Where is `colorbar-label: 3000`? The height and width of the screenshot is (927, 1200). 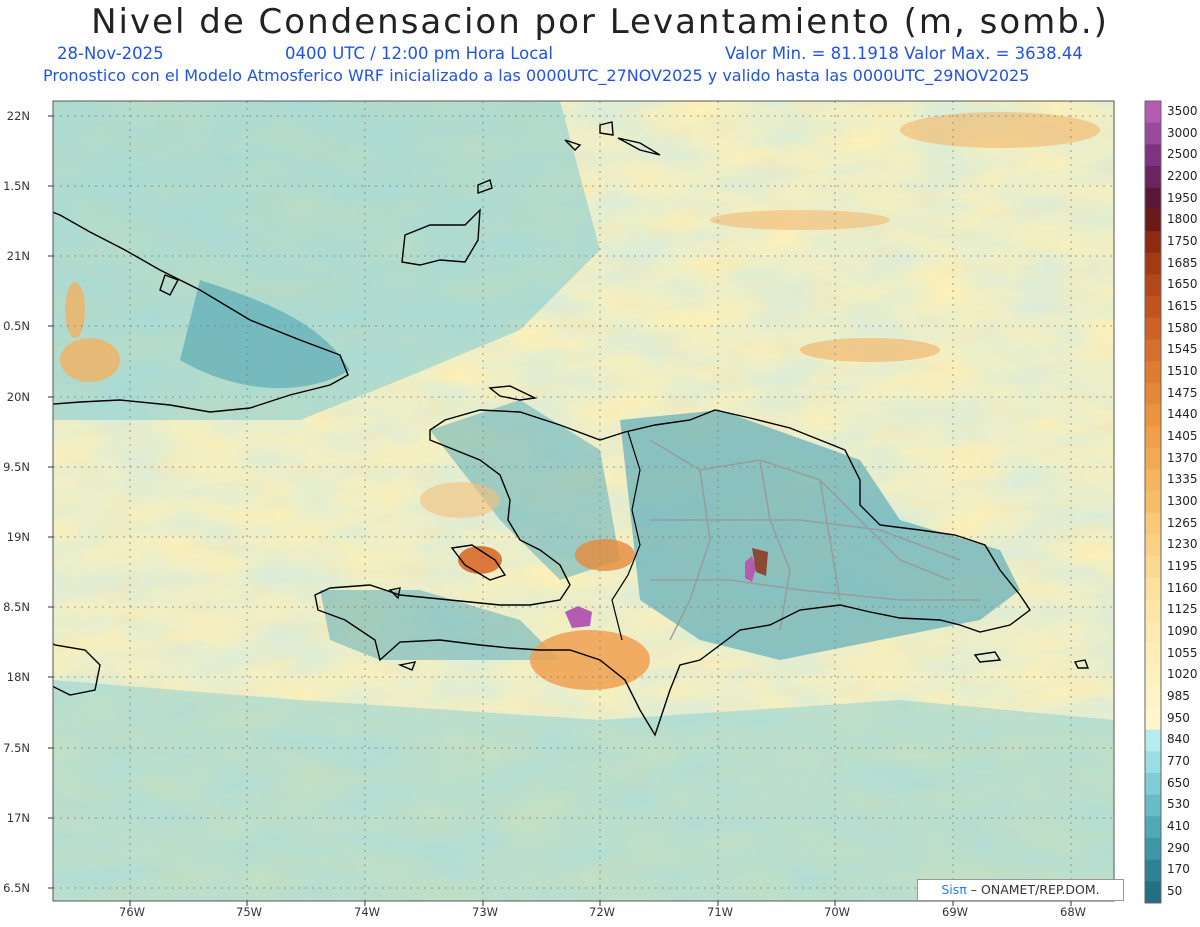 colorbar-label: 3000 is located at coordinates (1182, 132).